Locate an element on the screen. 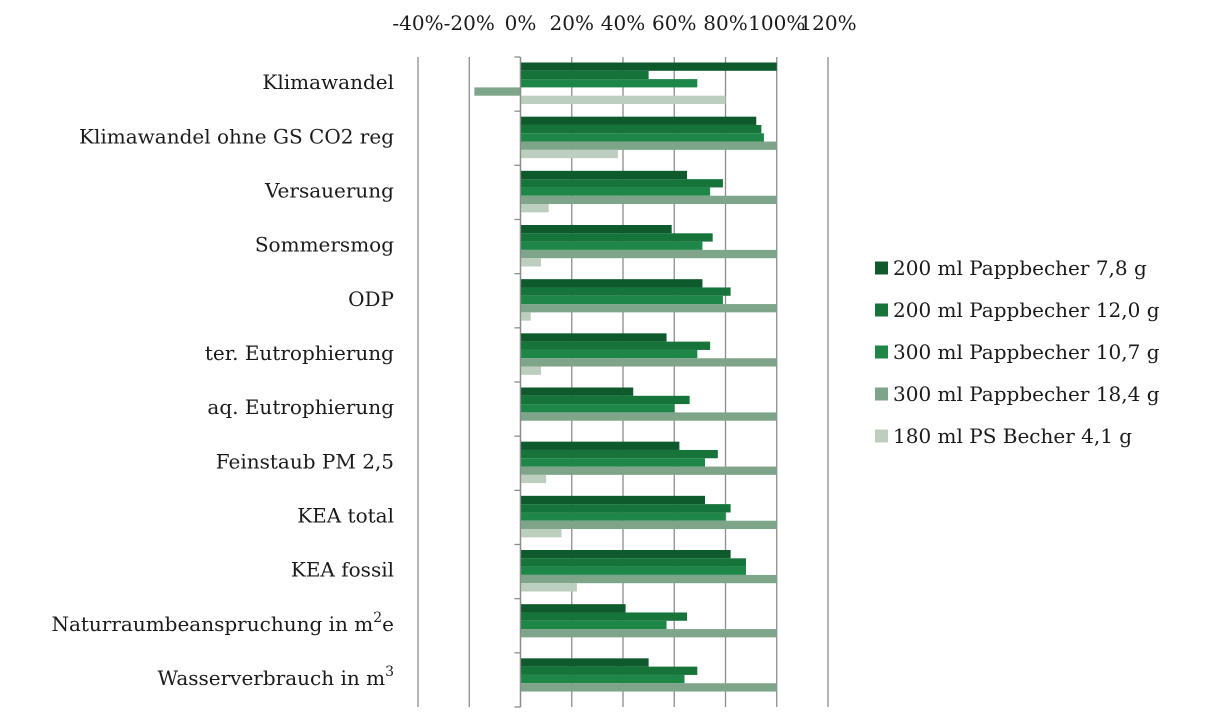 Image resolution: width=1232 pixels, height=717 pixels. category-label: KEA fossil is located at coordinates (342, 570).